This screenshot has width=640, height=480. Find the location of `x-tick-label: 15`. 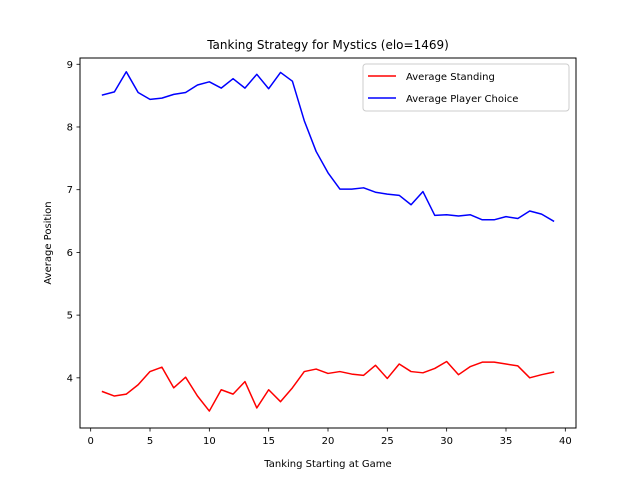

x-tick-label: 15 is located at coordinates (268, 441).